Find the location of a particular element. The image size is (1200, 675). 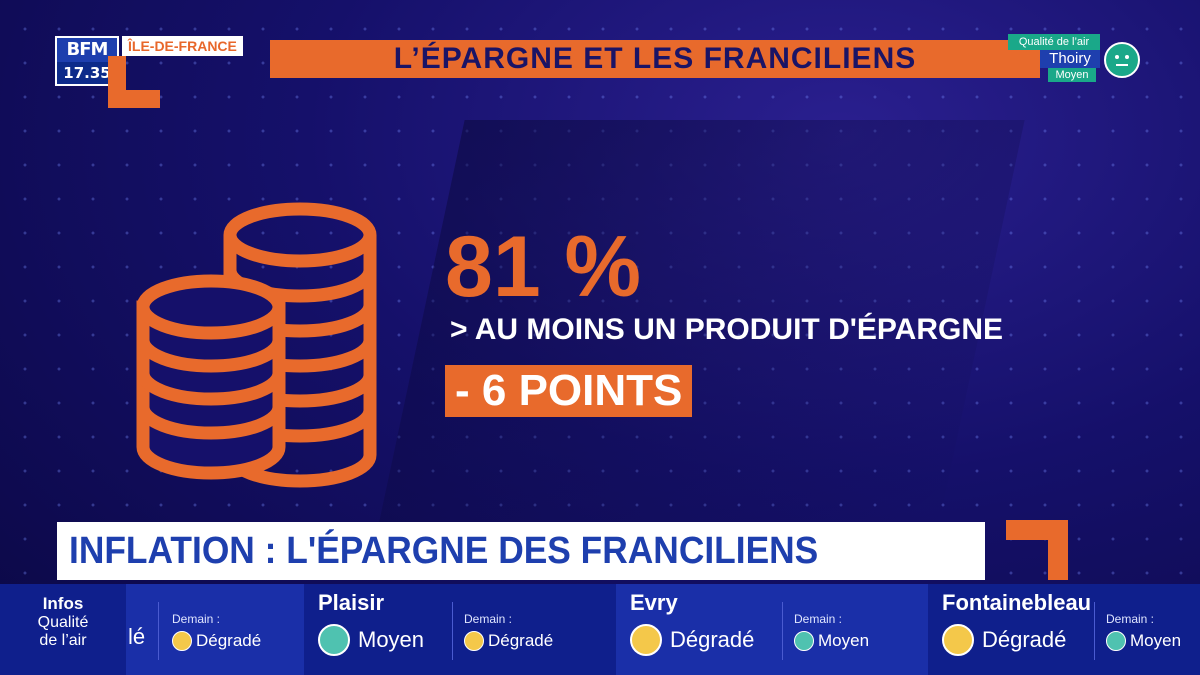

coin-stack-icon is located at coordinates (256, 345).